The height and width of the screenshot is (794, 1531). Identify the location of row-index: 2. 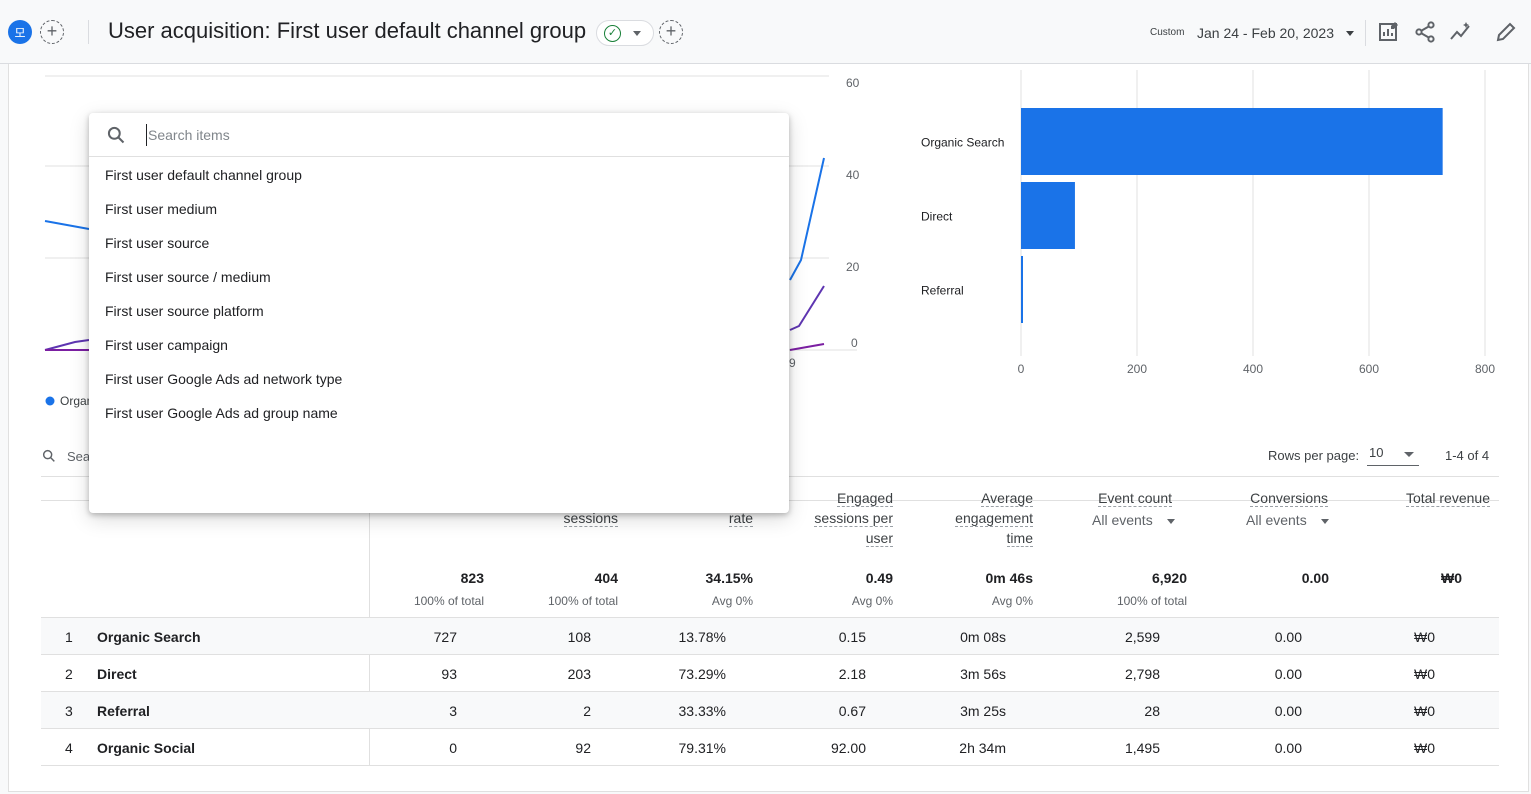
(69, 674).